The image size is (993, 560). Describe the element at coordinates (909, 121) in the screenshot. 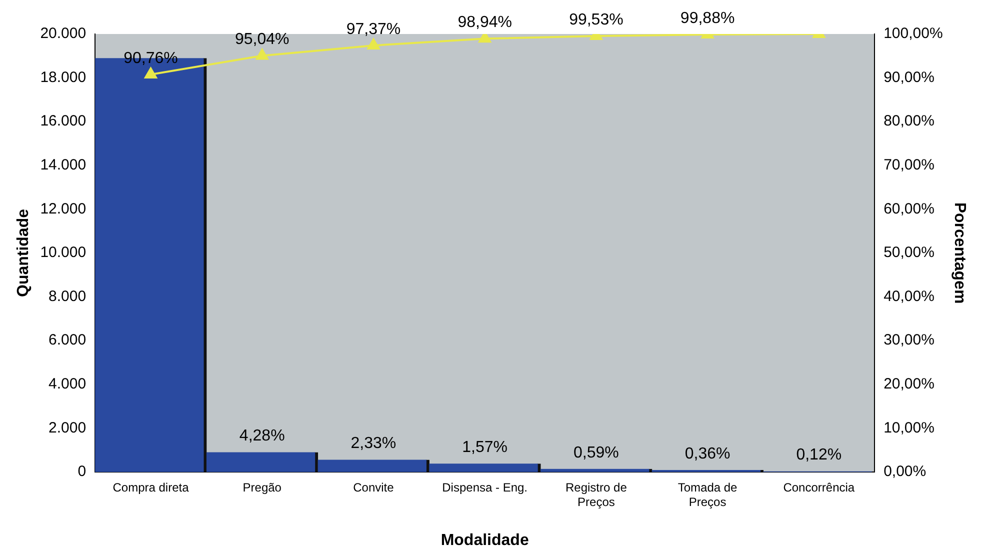

I see `y2-tick-label: 80,00%` at that location.